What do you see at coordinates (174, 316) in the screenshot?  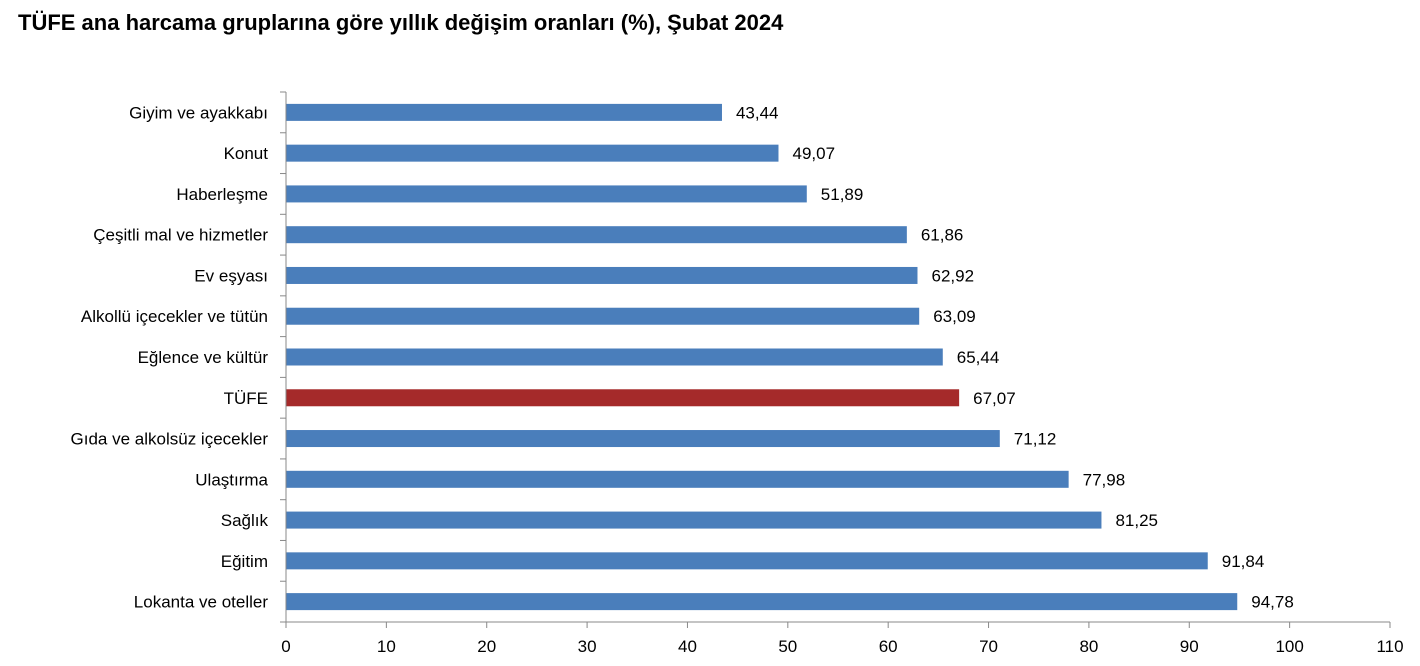 I see `category-label: Alkollü içecekler ve tütün` at bounding box center [174, 316].